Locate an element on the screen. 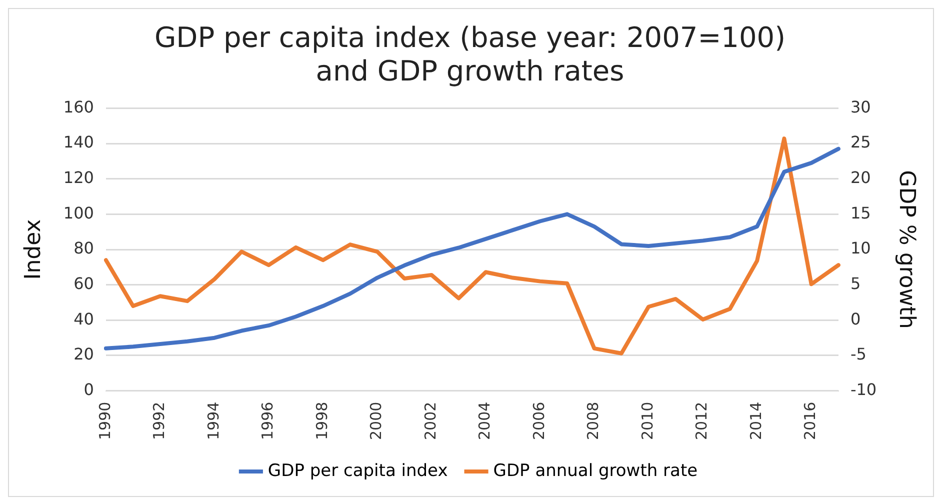 This screenshot has width=940, height=503. y-tick-label: 120 is located at coordinates (78, 178).